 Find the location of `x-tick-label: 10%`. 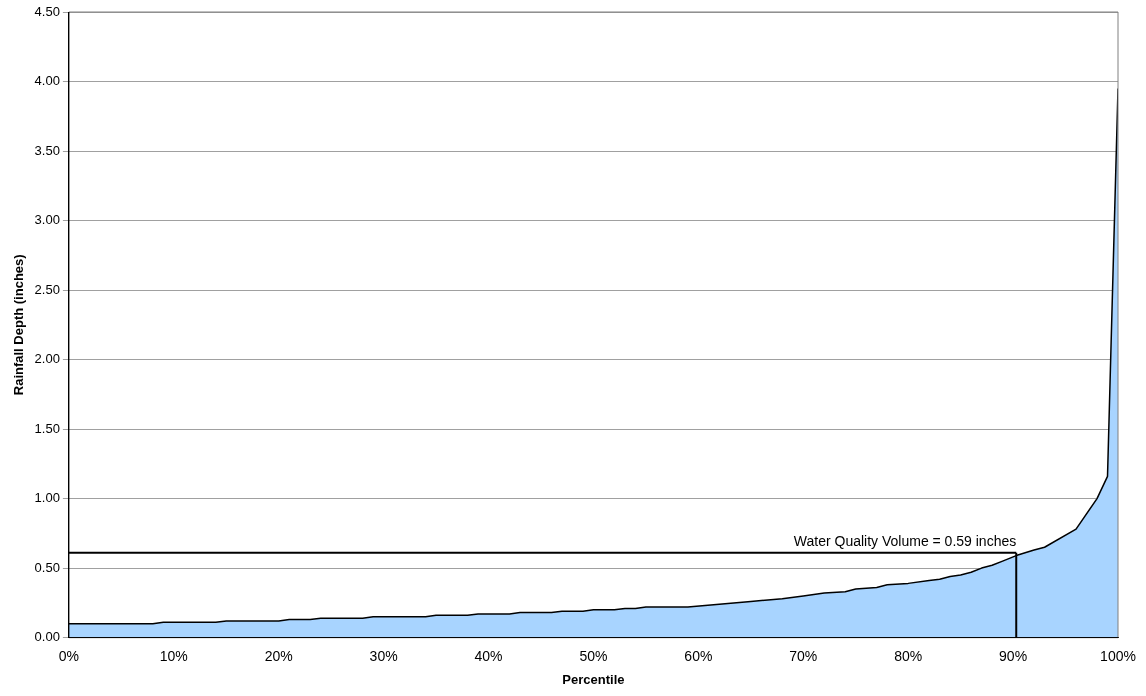

x-tick-label: 10% is located at coordinates (173, 655).